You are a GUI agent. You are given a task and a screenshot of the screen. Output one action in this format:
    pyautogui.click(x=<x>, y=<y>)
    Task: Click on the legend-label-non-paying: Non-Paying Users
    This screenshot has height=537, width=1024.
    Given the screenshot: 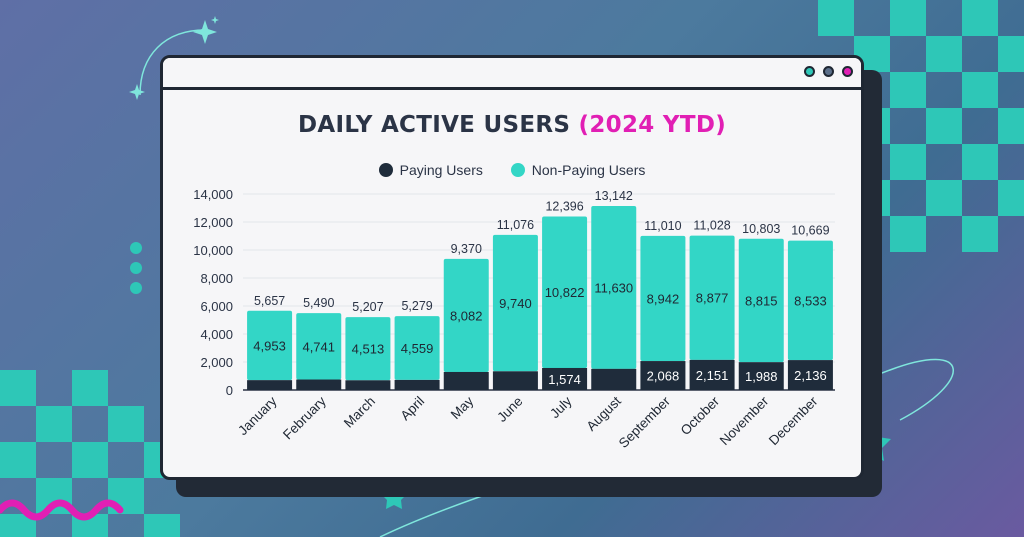 What is the action you would take?
    pyautogui.click(x=588, y=170)
    